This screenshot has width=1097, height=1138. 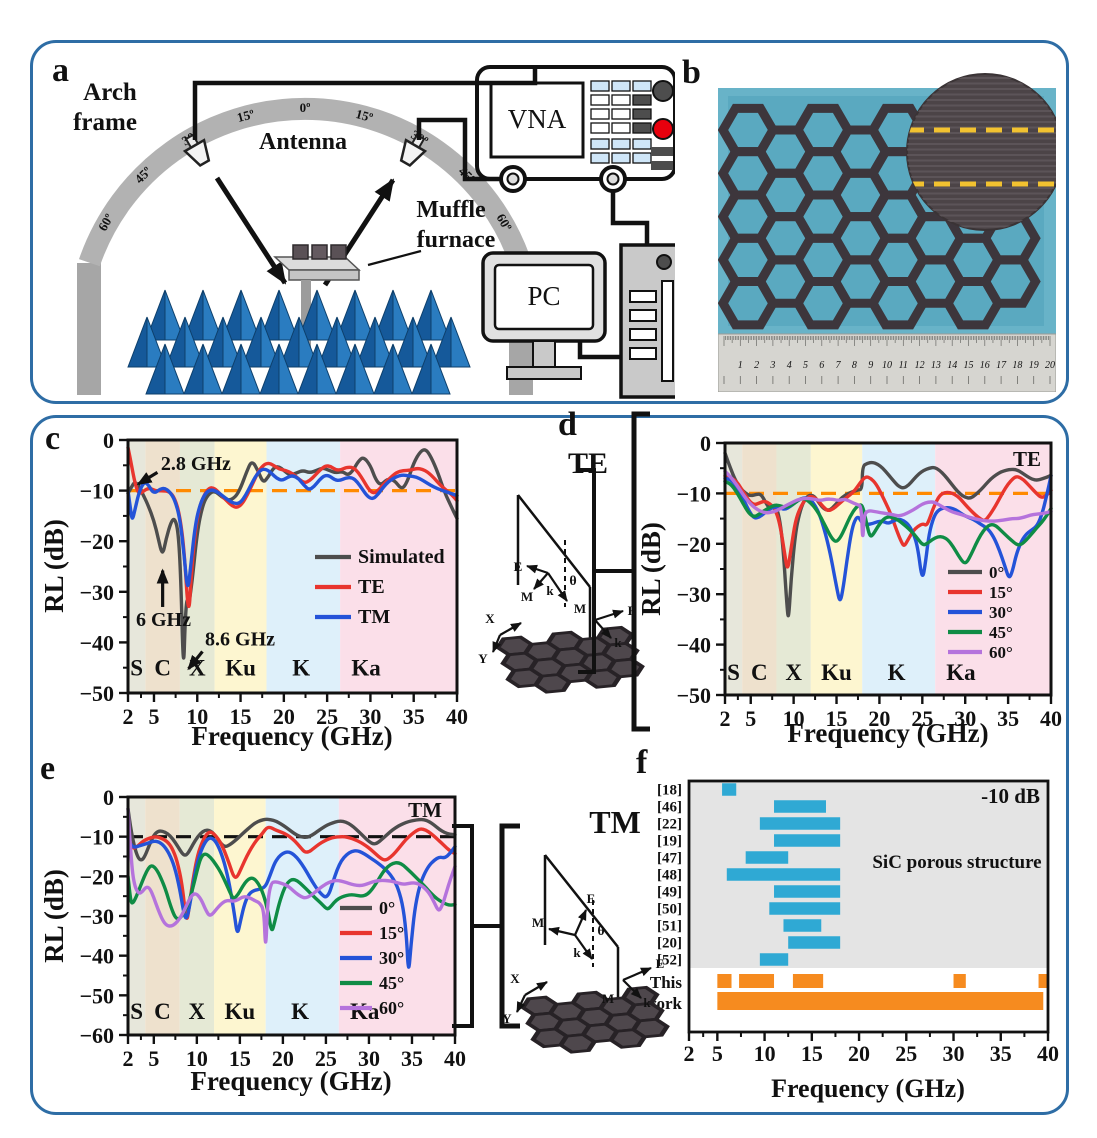 What do you see at coordinates (807, 840) in the screenshot?
I see `ref-bar-[19]` at bounding box center [807, 840].